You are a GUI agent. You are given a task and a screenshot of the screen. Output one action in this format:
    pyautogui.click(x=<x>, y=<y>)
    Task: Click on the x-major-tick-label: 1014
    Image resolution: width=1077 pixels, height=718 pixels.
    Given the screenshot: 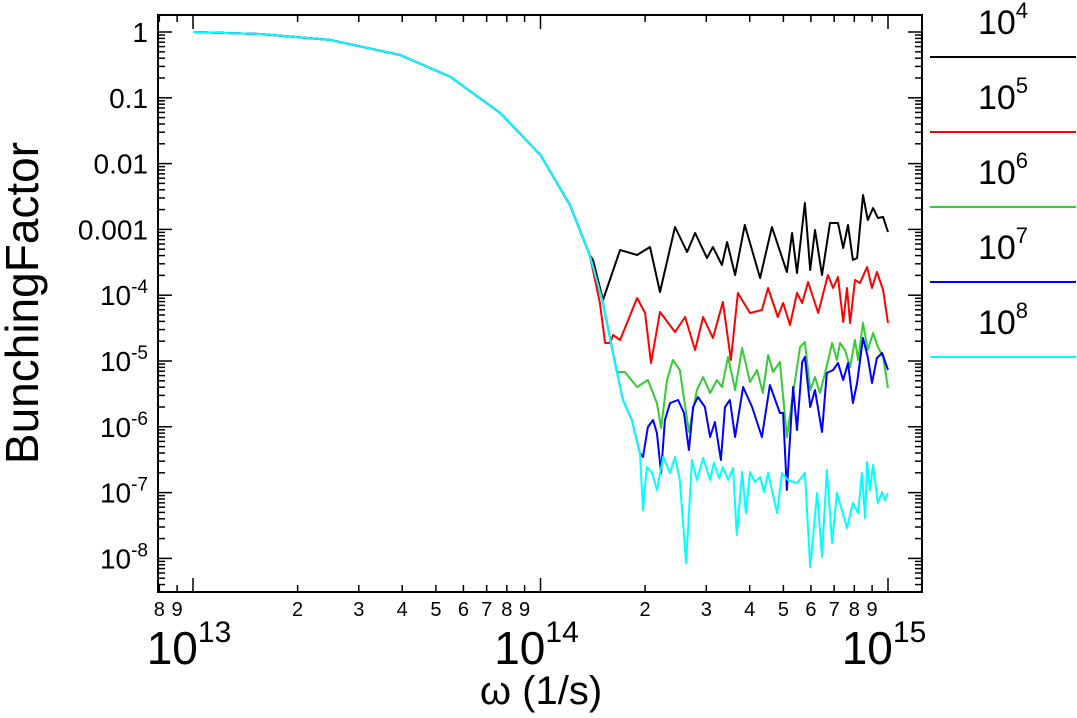 What is the action you would take?
    pyautogui.click(x=536, y=645)
    